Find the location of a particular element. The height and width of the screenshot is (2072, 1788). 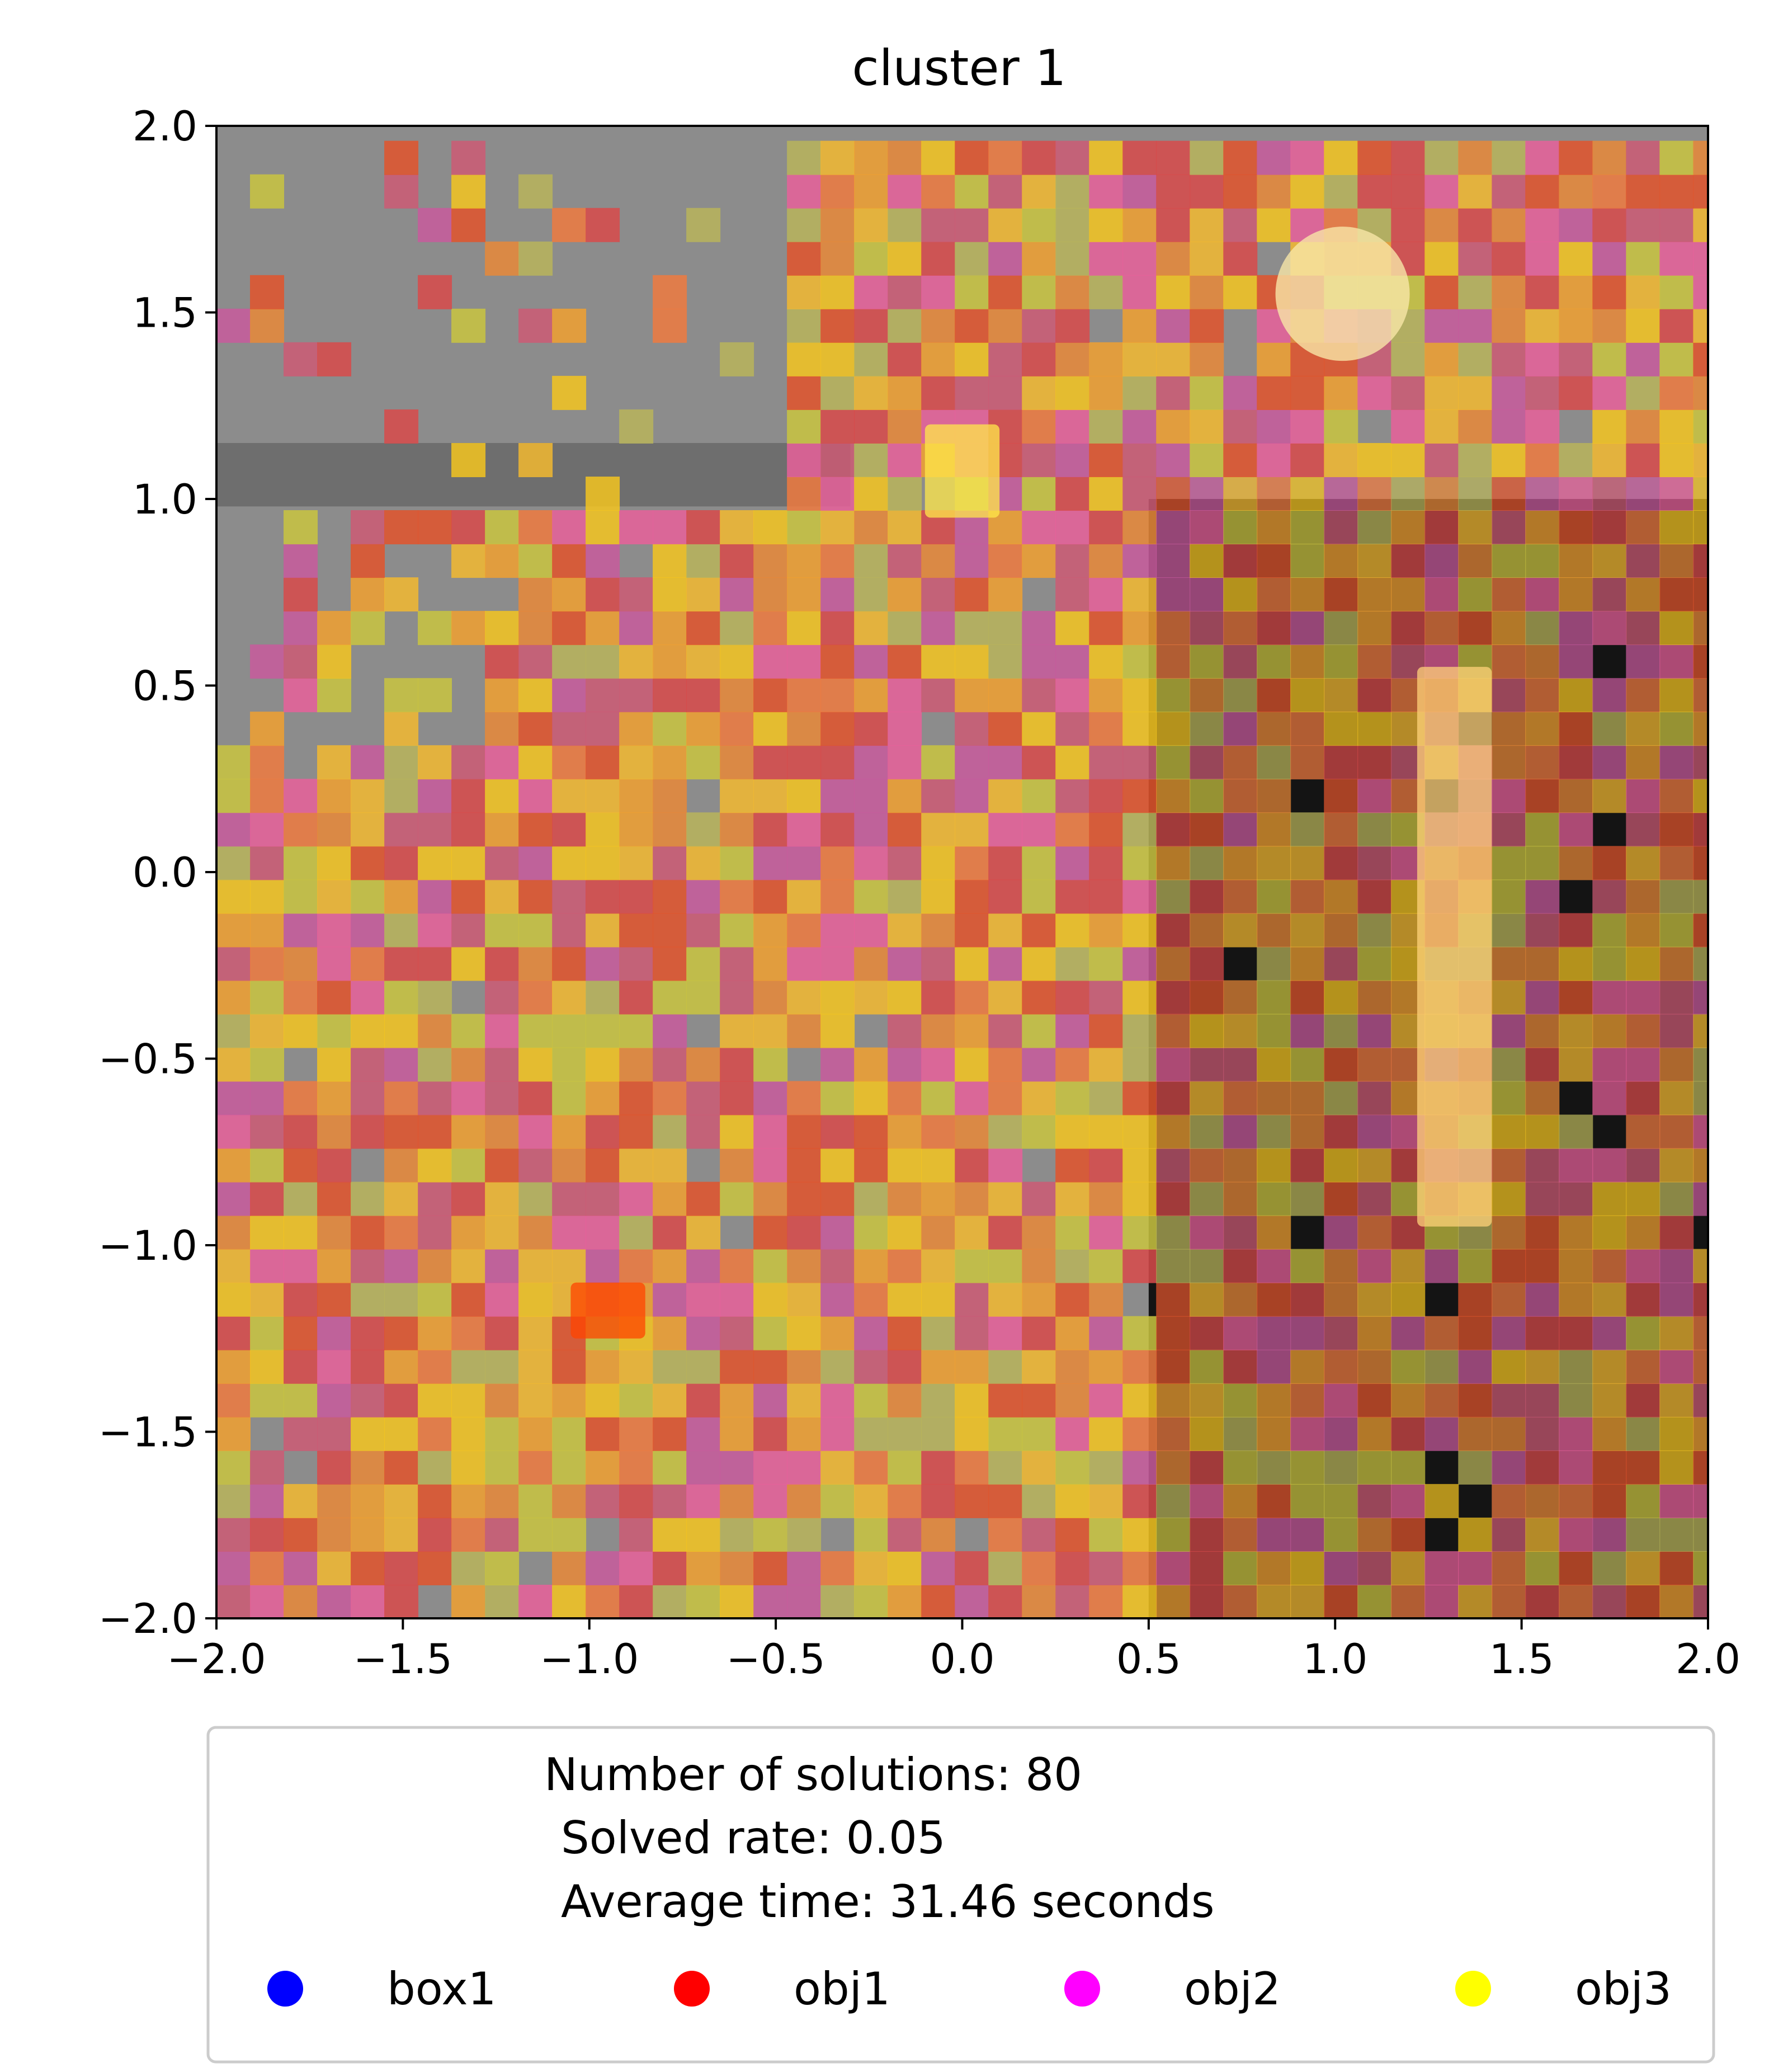

legend-marker-obj3 is located at coordinates (1473, 1989).